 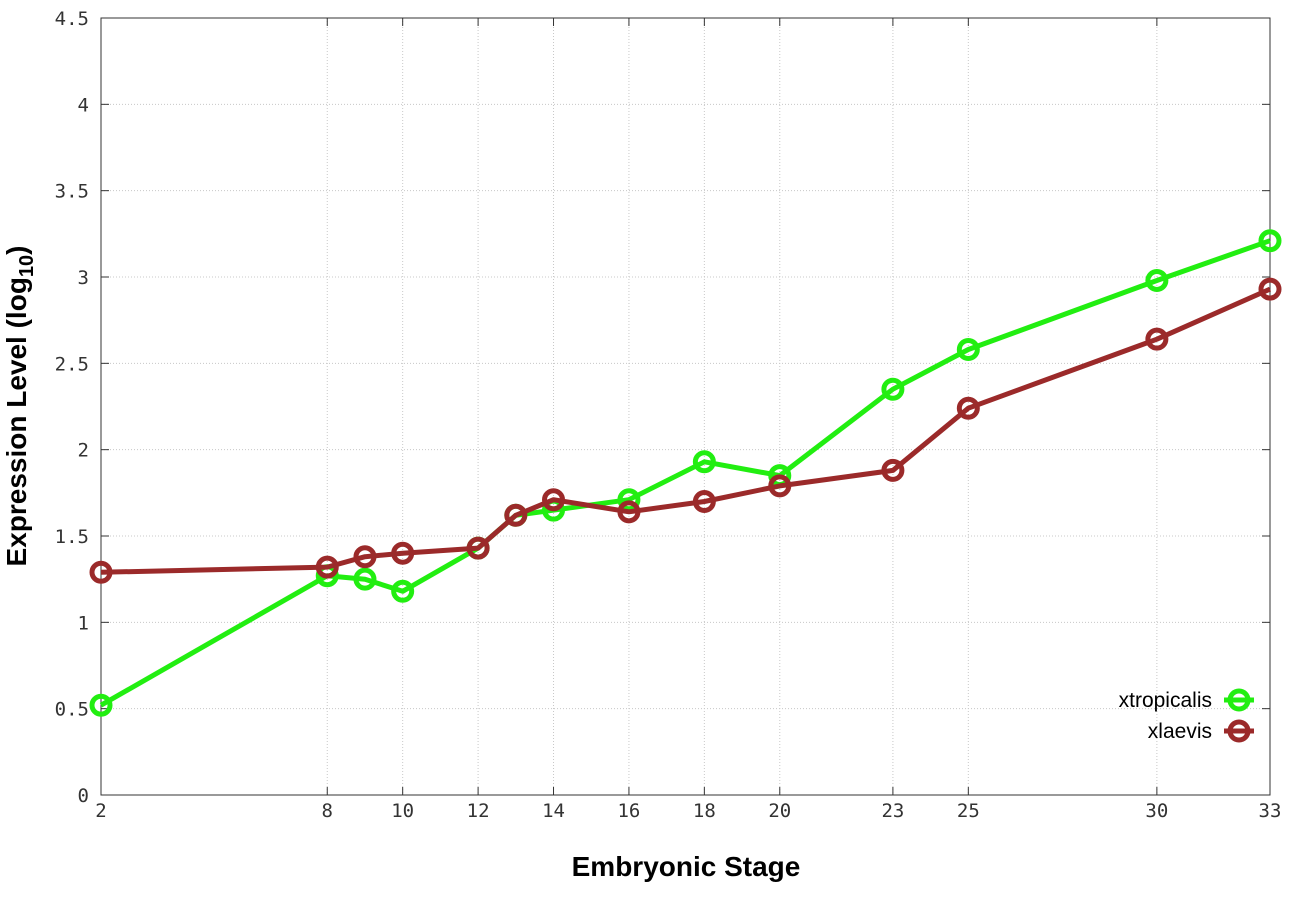 I want to click on x-tick-label: 23, so click(x=892, y=811).